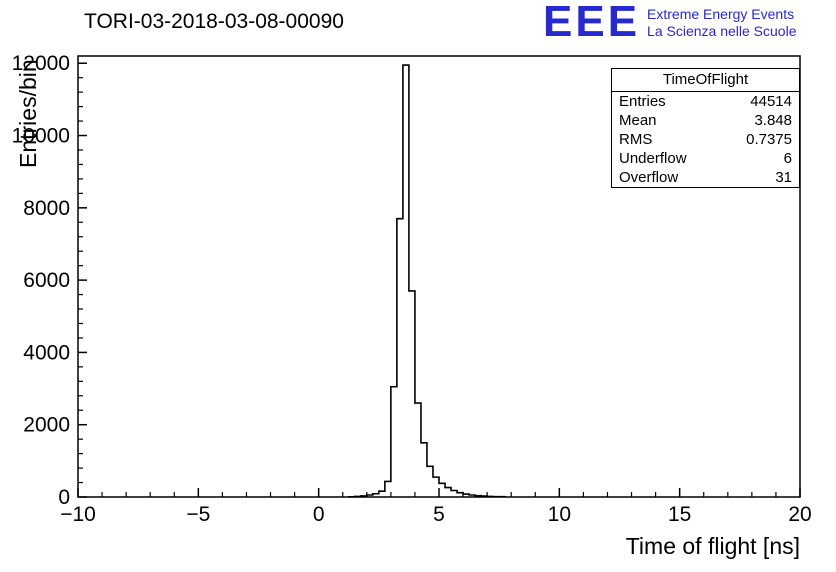 The width and height of the screenshot is (836, 572). I want to click on stats-row-underflow: Underflow 6, so click(705, 158).